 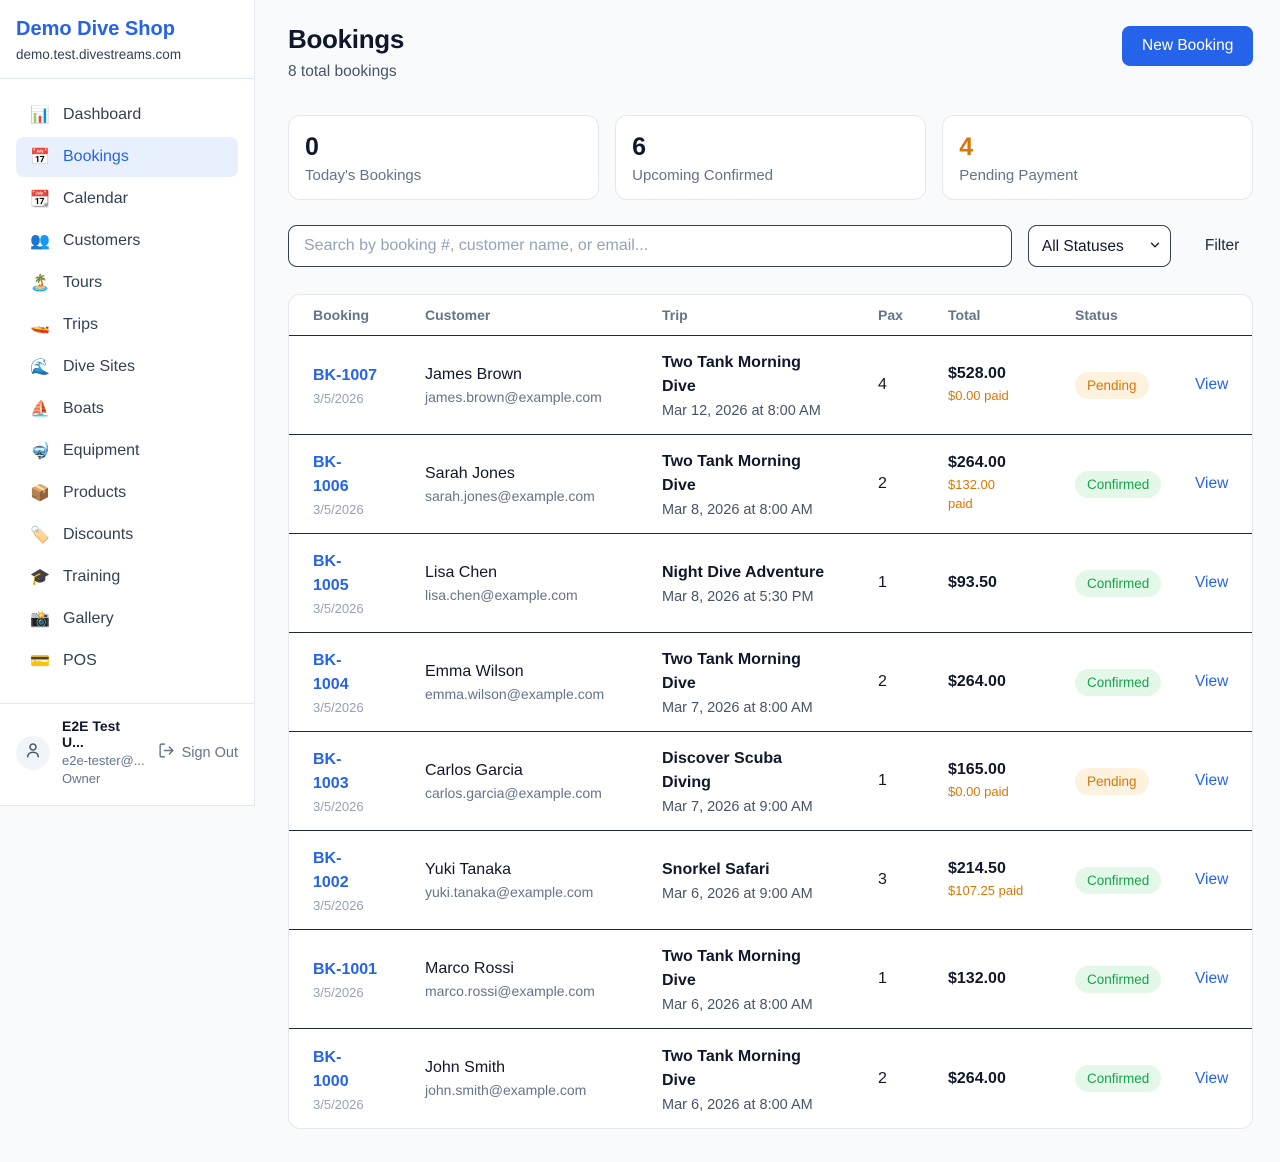 I want to click on sidebar-item-icon: ⛵, so click(x=40, y=409).